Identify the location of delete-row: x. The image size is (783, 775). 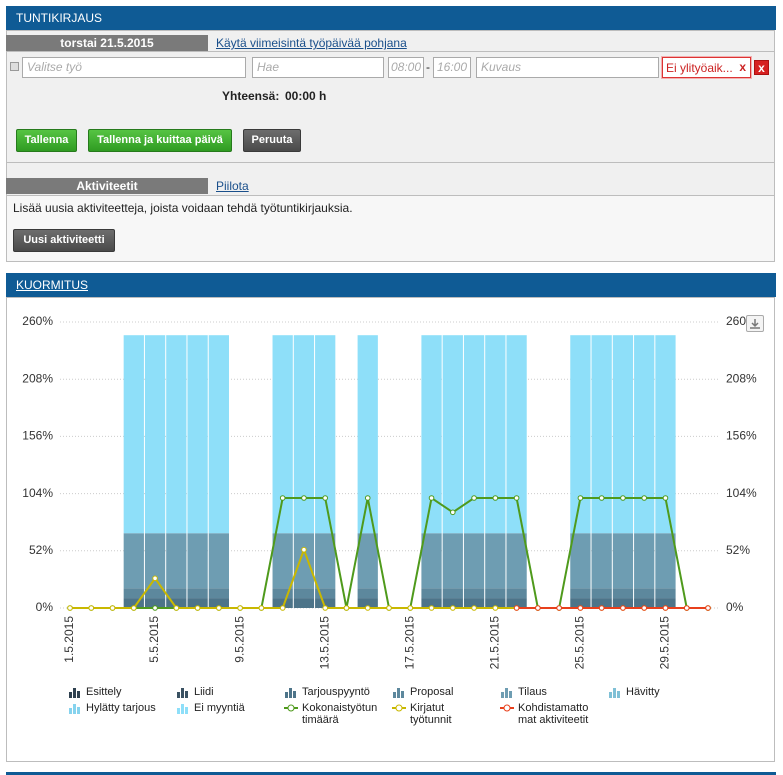
(761, 67).